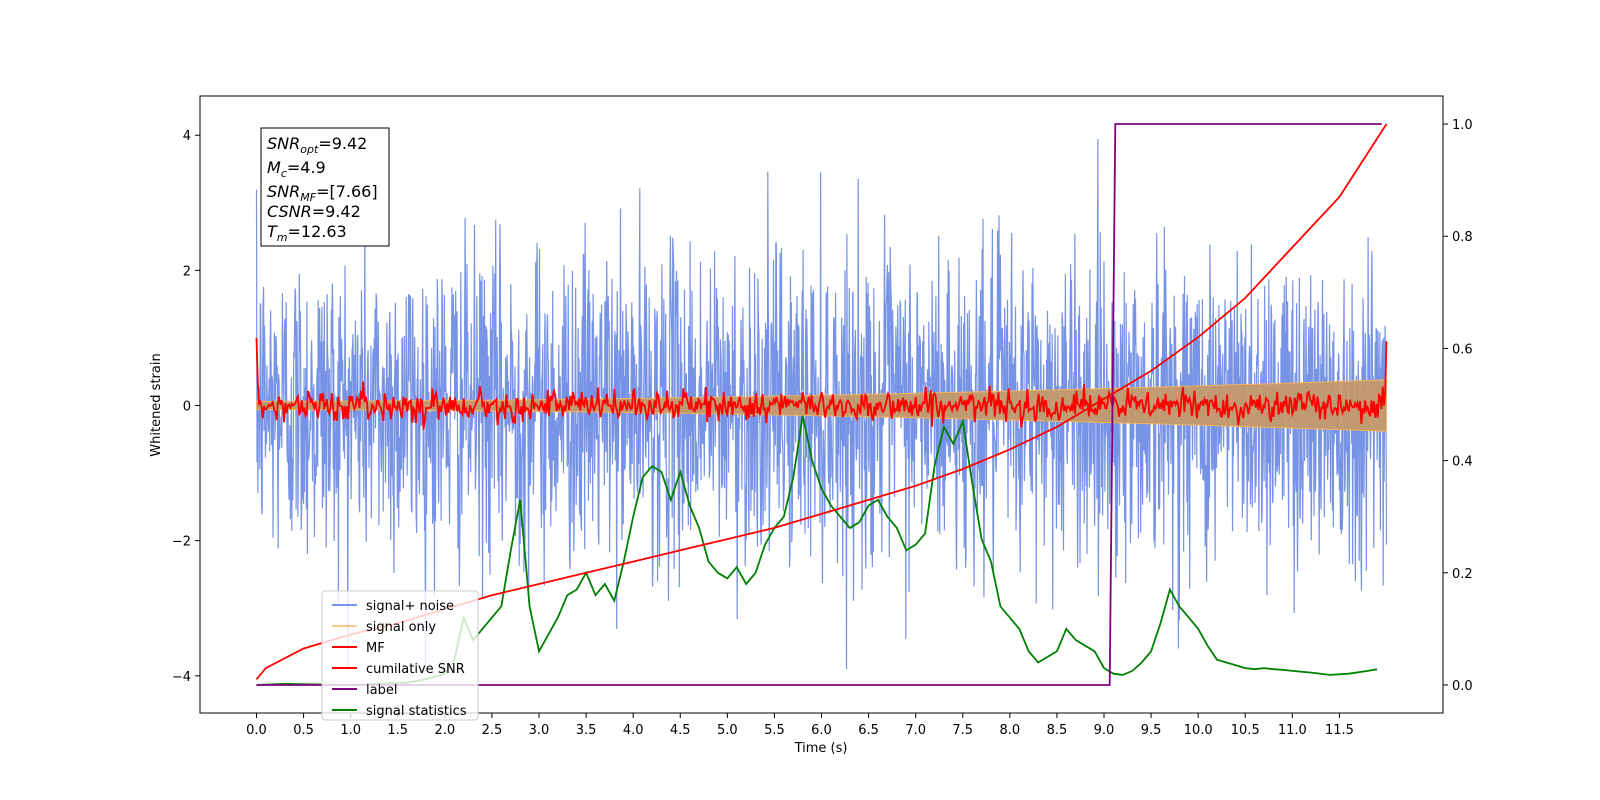  I want to click on y-right-tick-label: 0.6, so click(1462, 349).